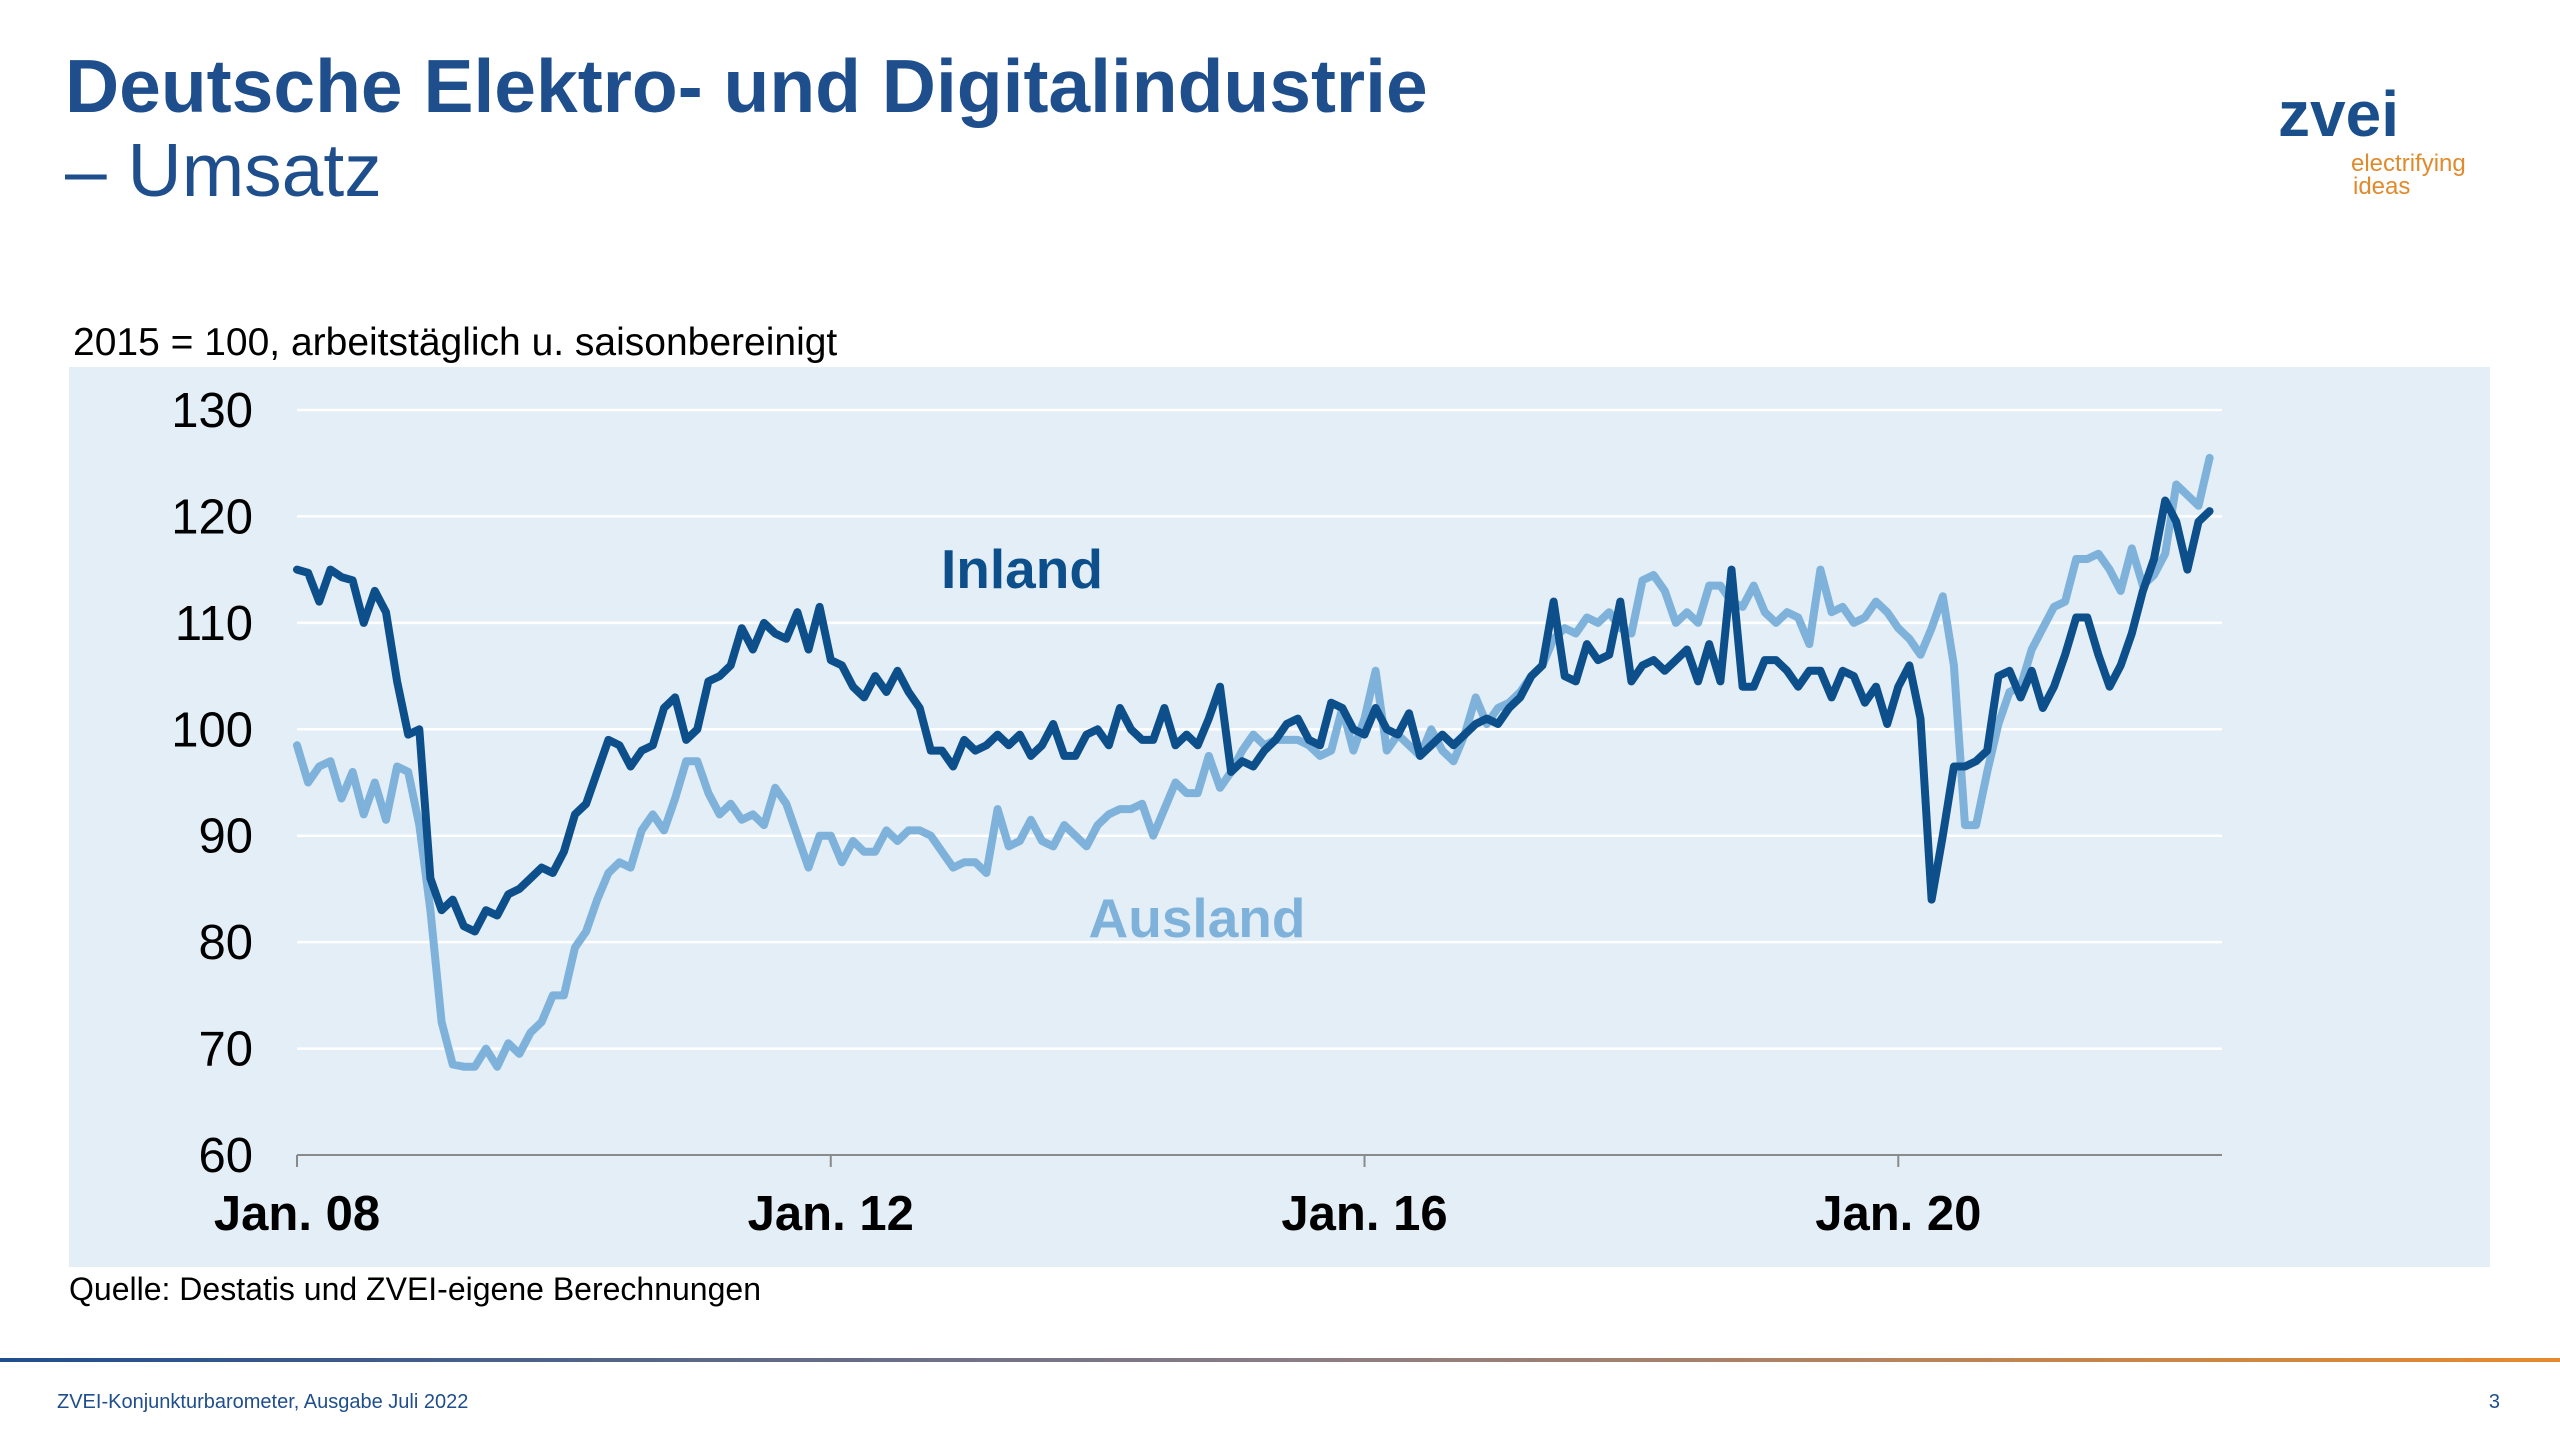 The image size is (2560, 1445). I want to click on y-tick-label: 60, so click(225, 1156).